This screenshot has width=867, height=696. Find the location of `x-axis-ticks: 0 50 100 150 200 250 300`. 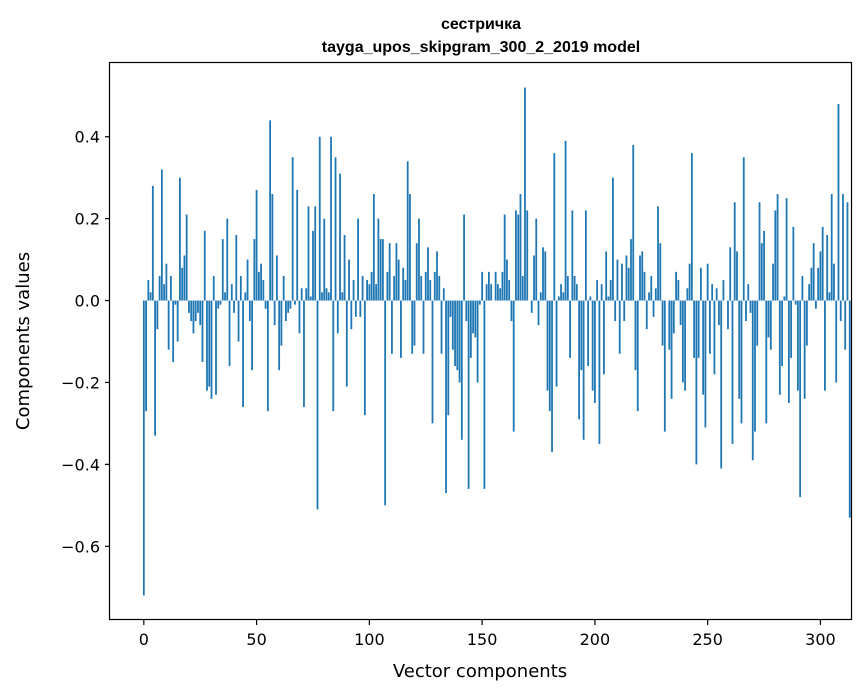

x-axis-ticks: 0 50 100 150 200 250 300 is located at coordinates (487, 634).